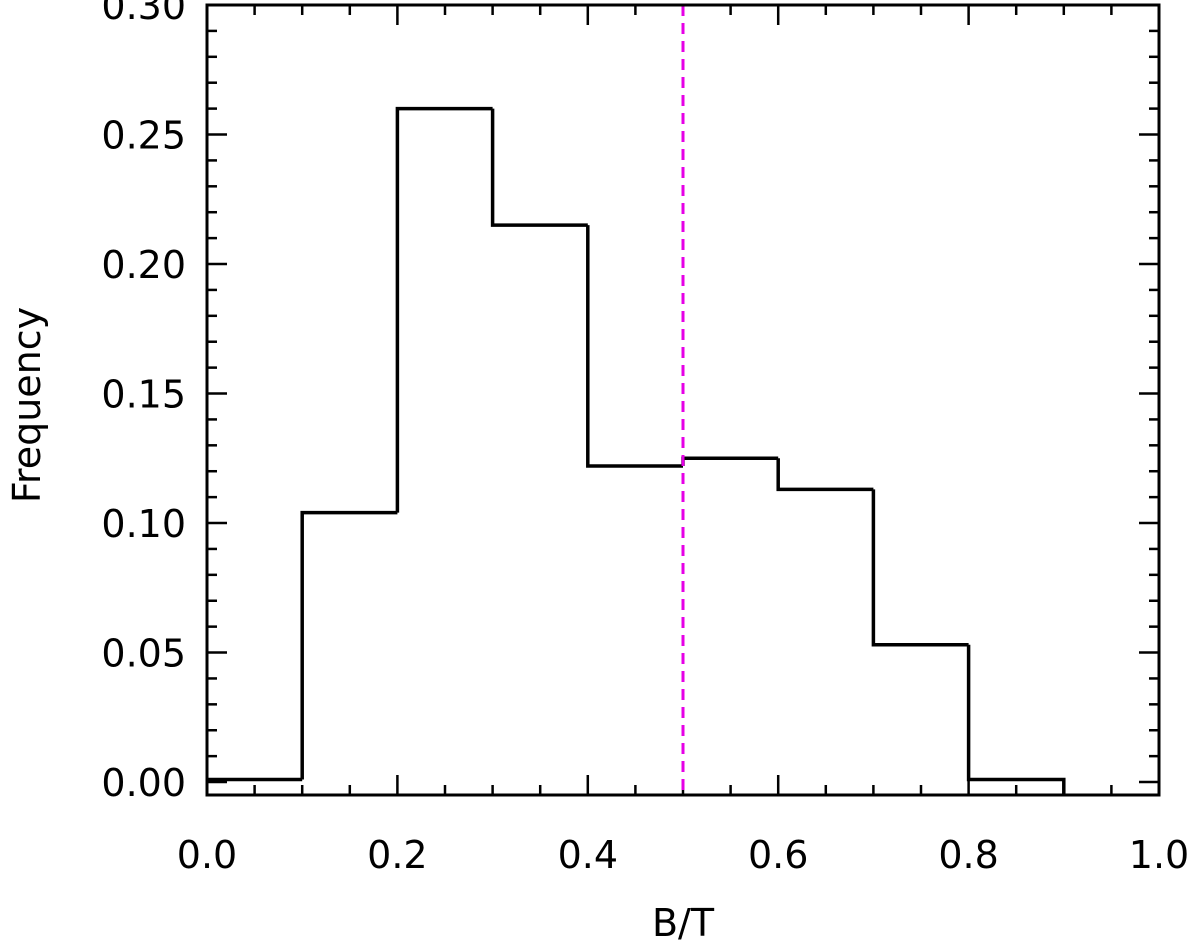 This screenshot has height=947, width=1200. Describe the element at coordinates (683, 855) in the screenshot. I see `x-tick-labels: 0.0 0.2 0.4 0.6 0.8 1.0` at that location.